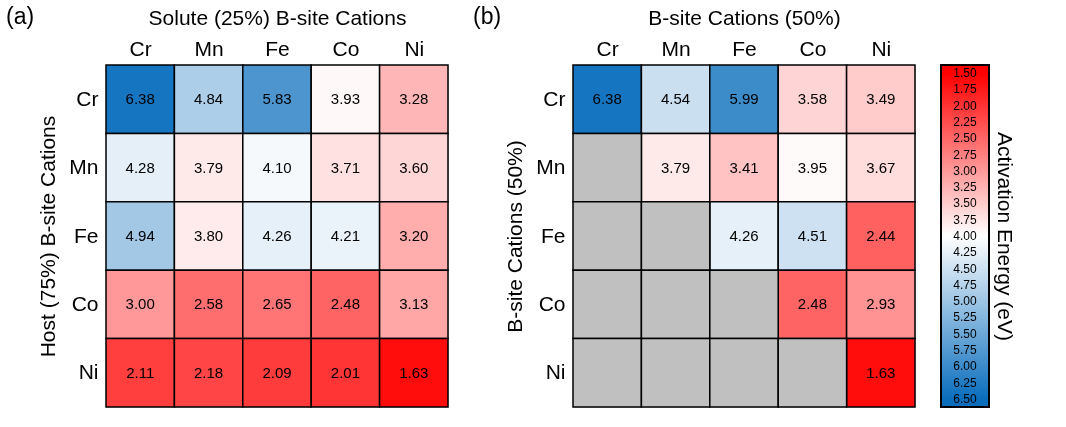  Describe the element at coordinates (965, 284) in the screenshot. I see `color-bar-label: 4.75` at that location.